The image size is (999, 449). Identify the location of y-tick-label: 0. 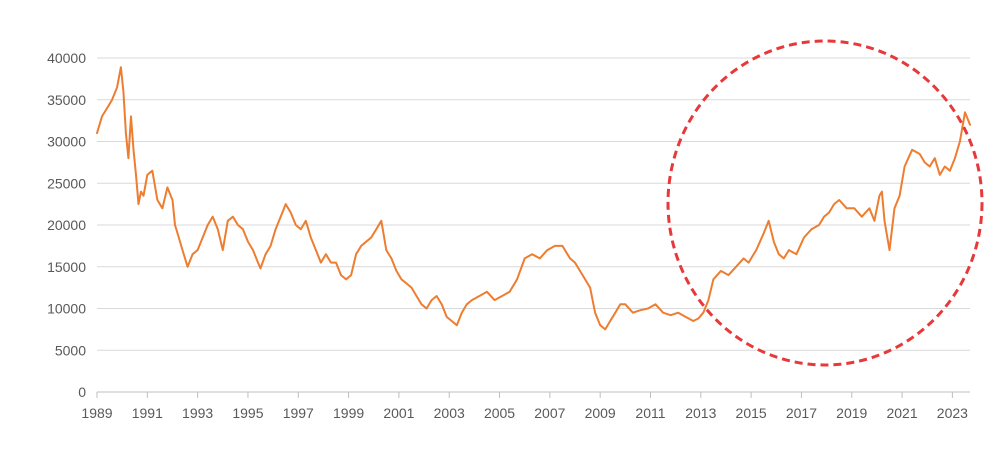
(82, 392).